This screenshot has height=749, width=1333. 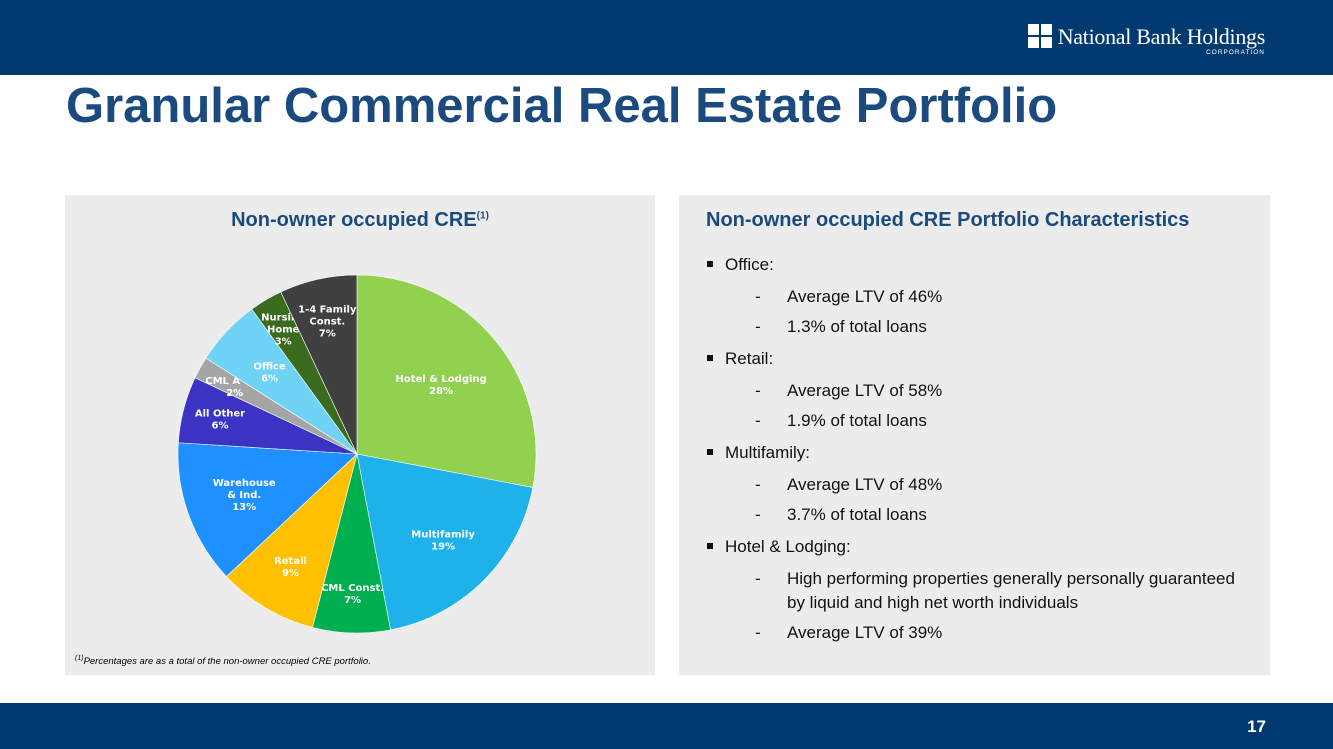 What do you see at coordinates (749, 358) in the screenshot?
I see `characteristic-label: Retail:` at bounding box center [749, 358].